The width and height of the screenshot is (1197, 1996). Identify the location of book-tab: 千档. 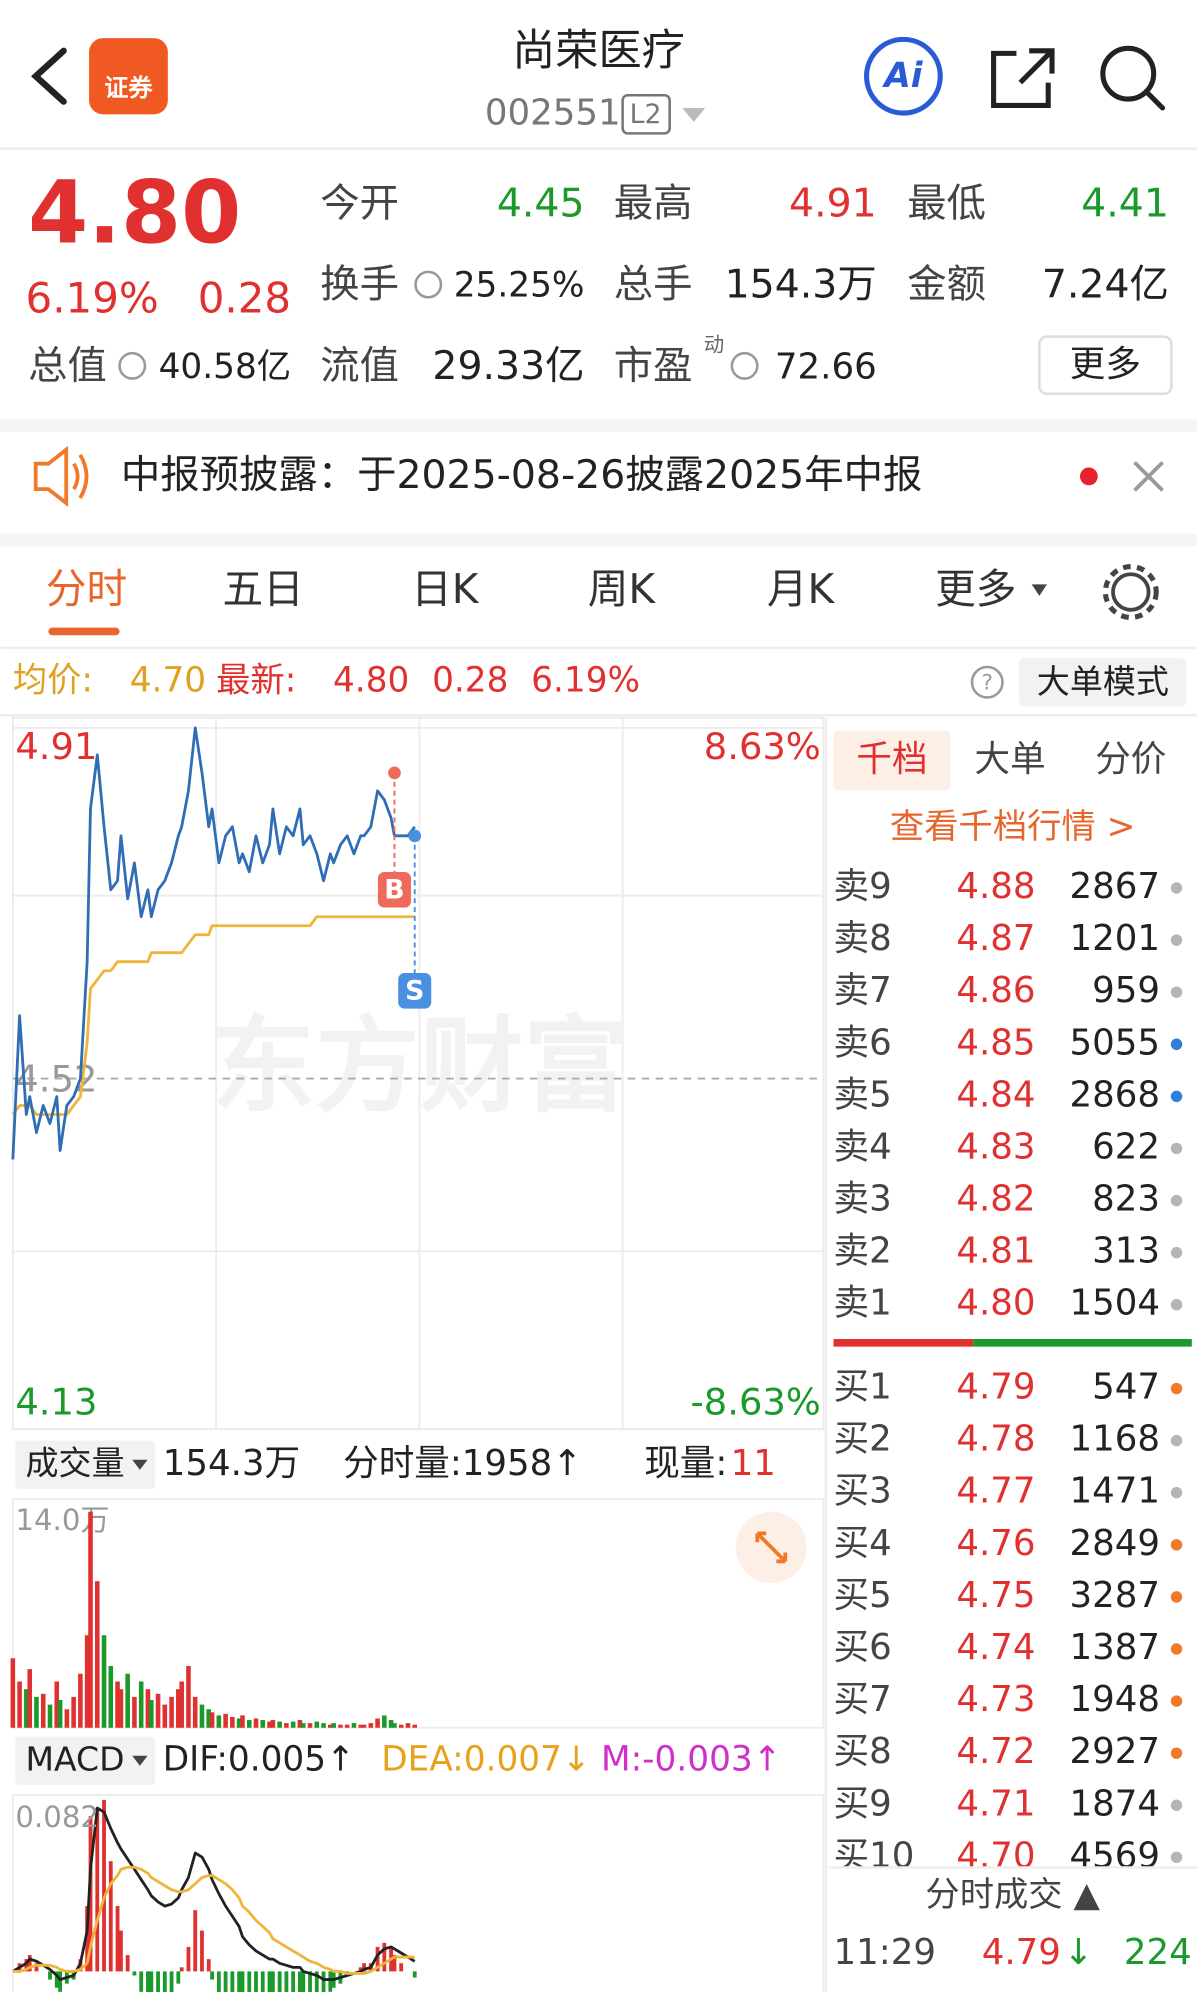
(891, 759).